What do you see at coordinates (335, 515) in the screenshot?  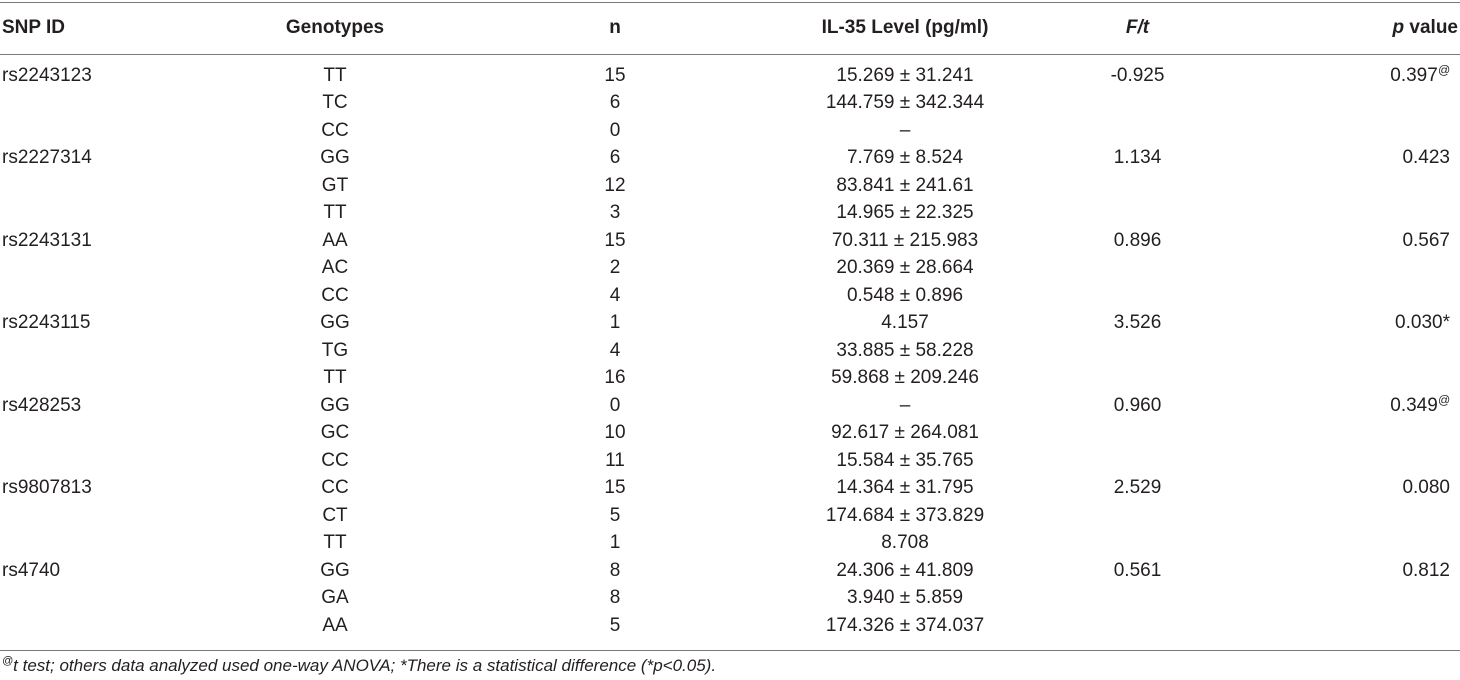 I see `genotype-cell: CT` at bounding box center [335, 515].